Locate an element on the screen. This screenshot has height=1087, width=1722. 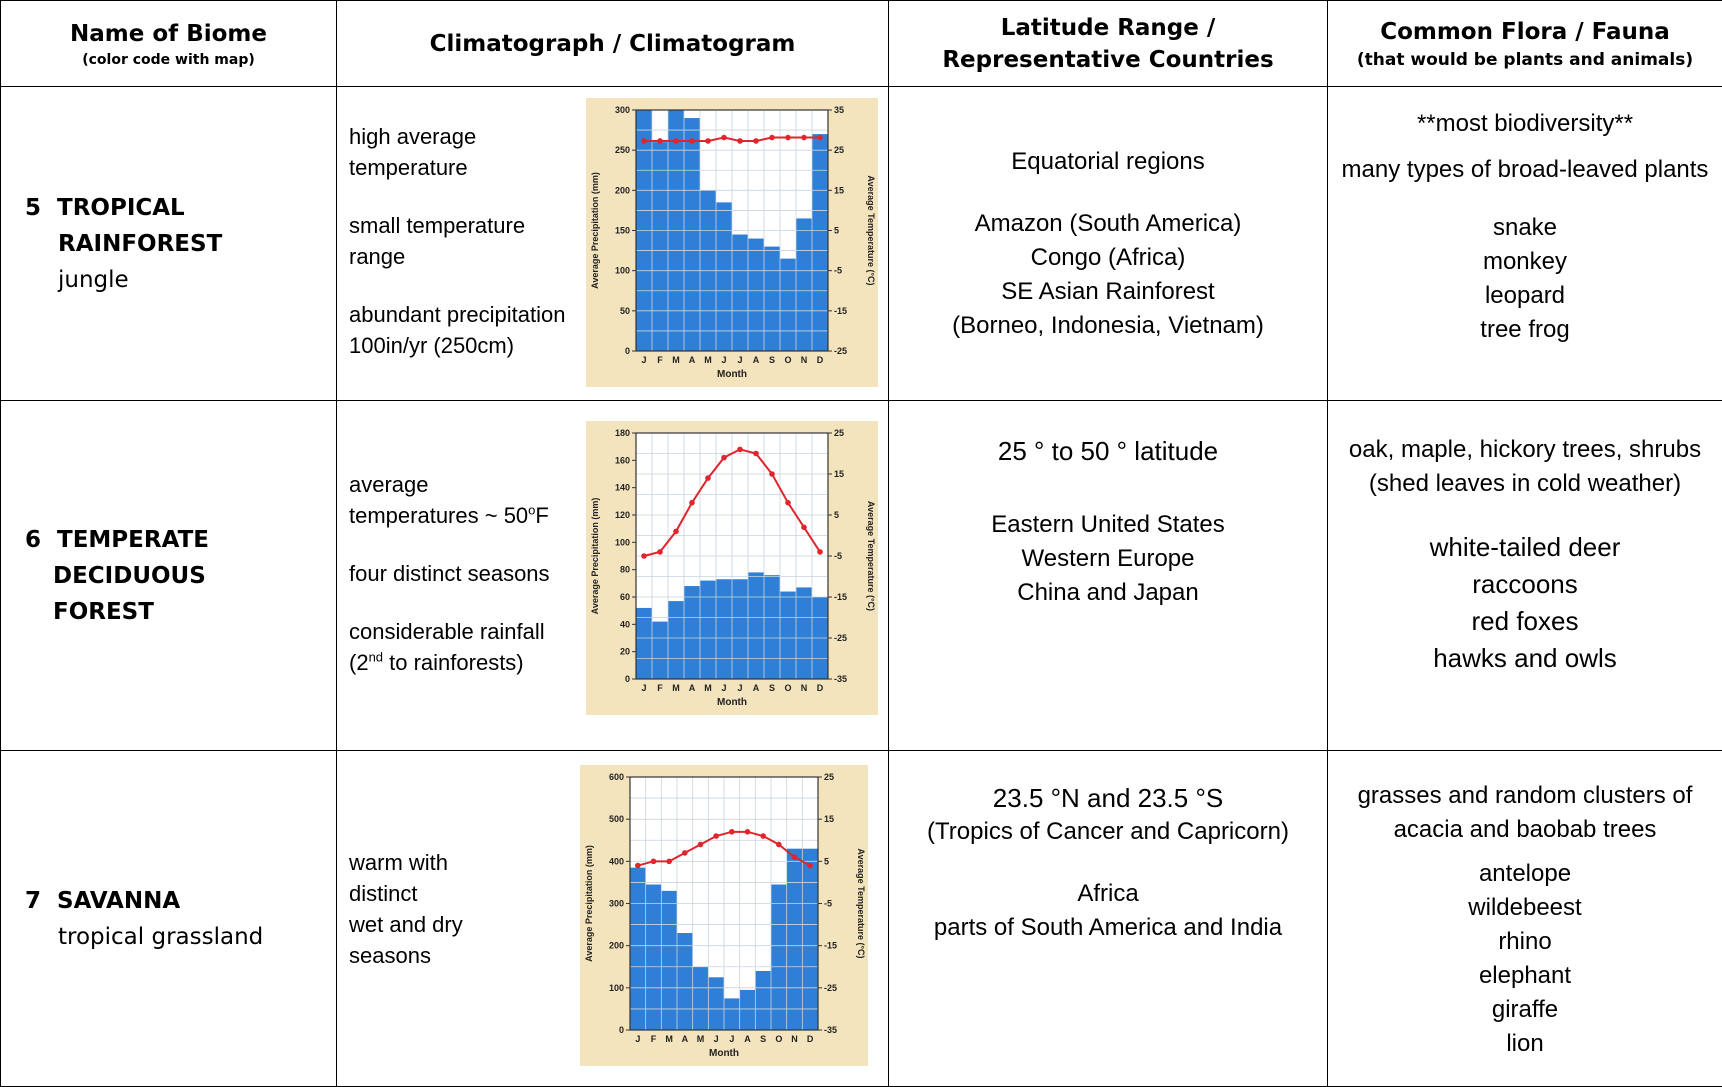
biome-name-cell: 5 TROPICAL RAINFOREST jungle is located at coordinates (169, 244).